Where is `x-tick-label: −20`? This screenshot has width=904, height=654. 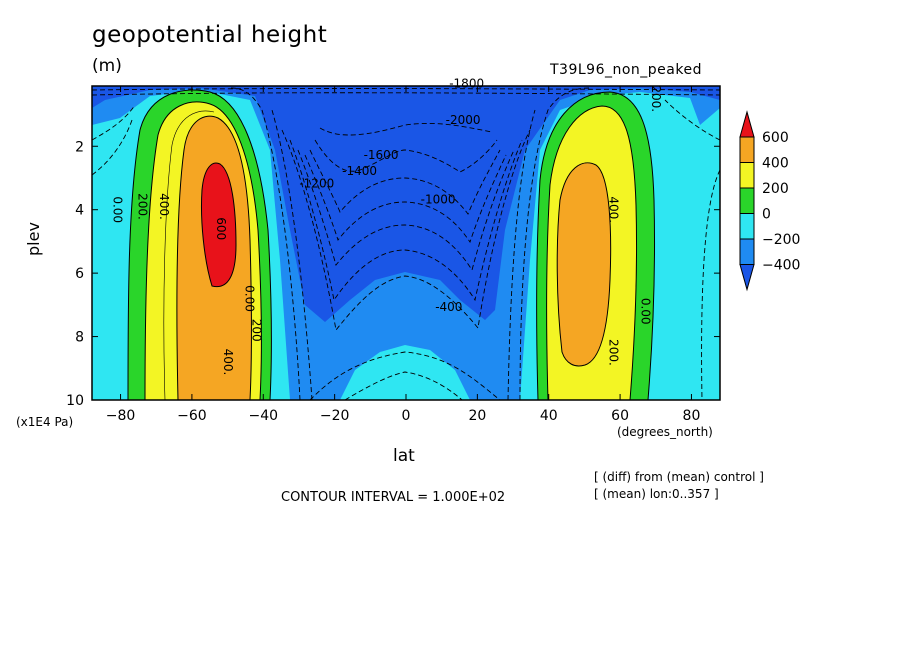 x-tick-label: −20 is located at coordinates (335, 416).